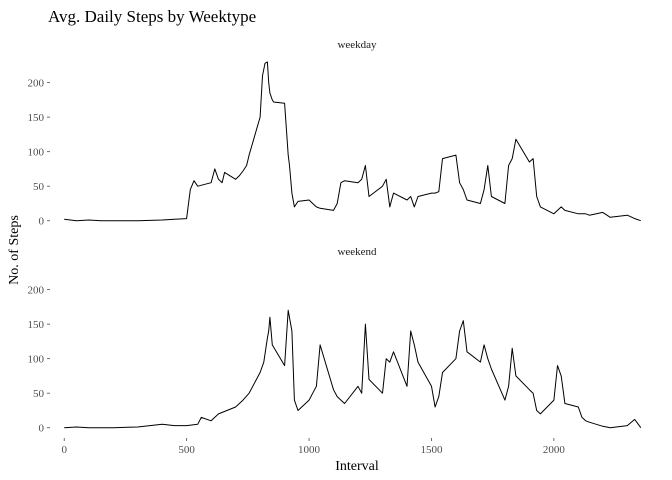 This screenshot has height=480, width=672. What do you see at coordinates (152, 16) in the screenshot?
I see `chart-title: Avg. Daily Steps by Weektype` at bounding box center [152, 16].